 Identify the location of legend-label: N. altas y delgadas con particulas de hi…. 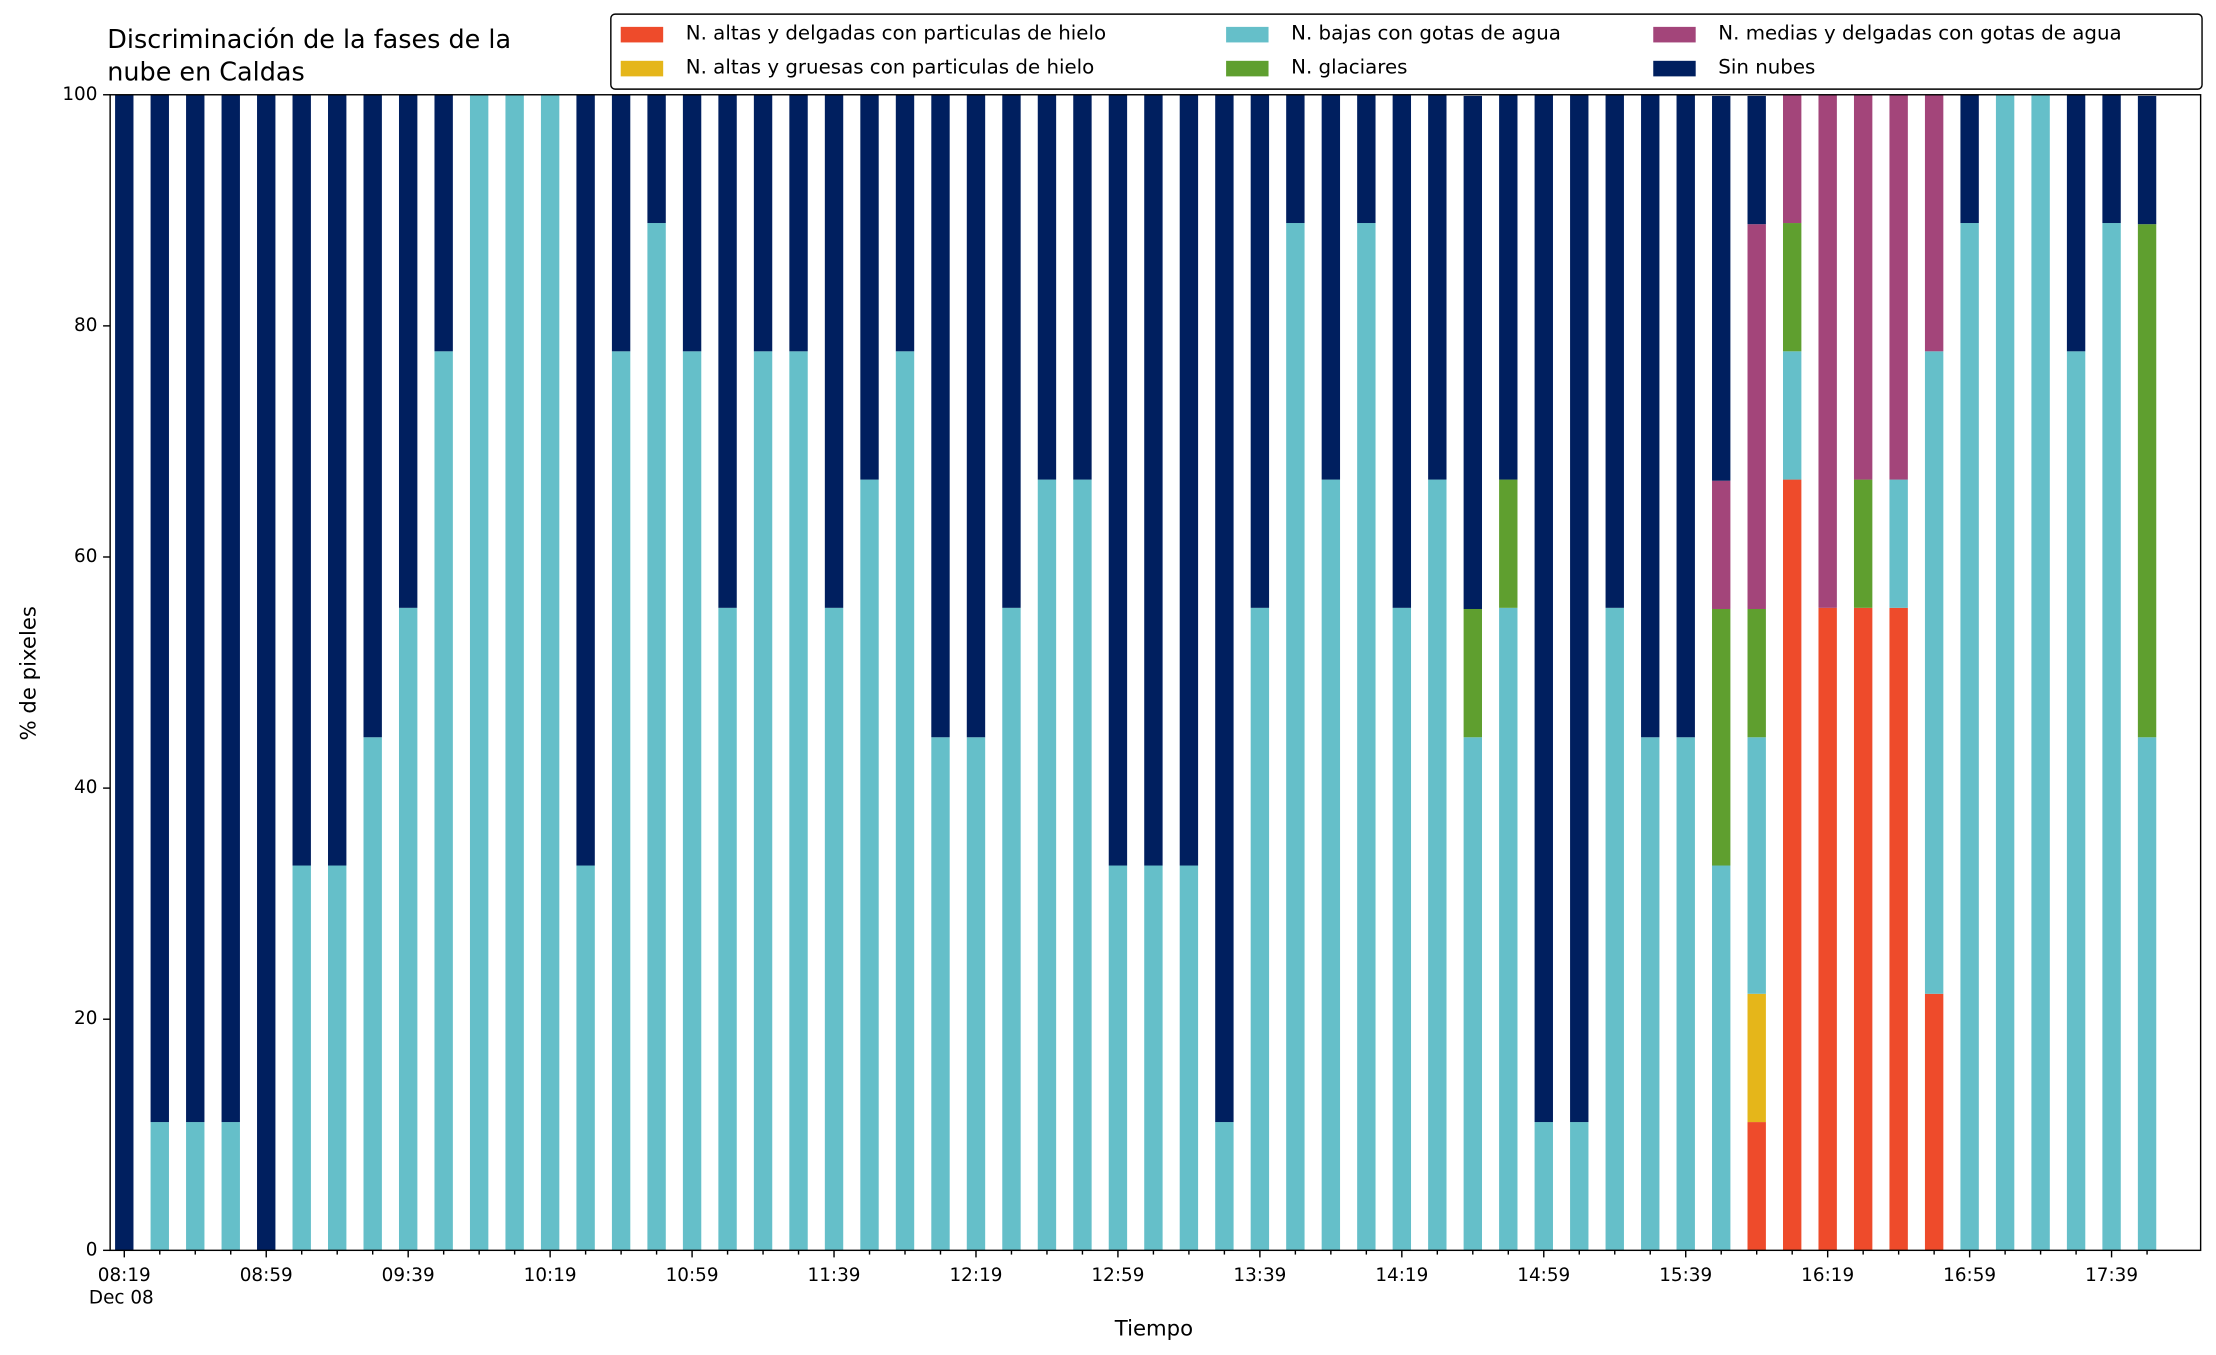
(896, 32).